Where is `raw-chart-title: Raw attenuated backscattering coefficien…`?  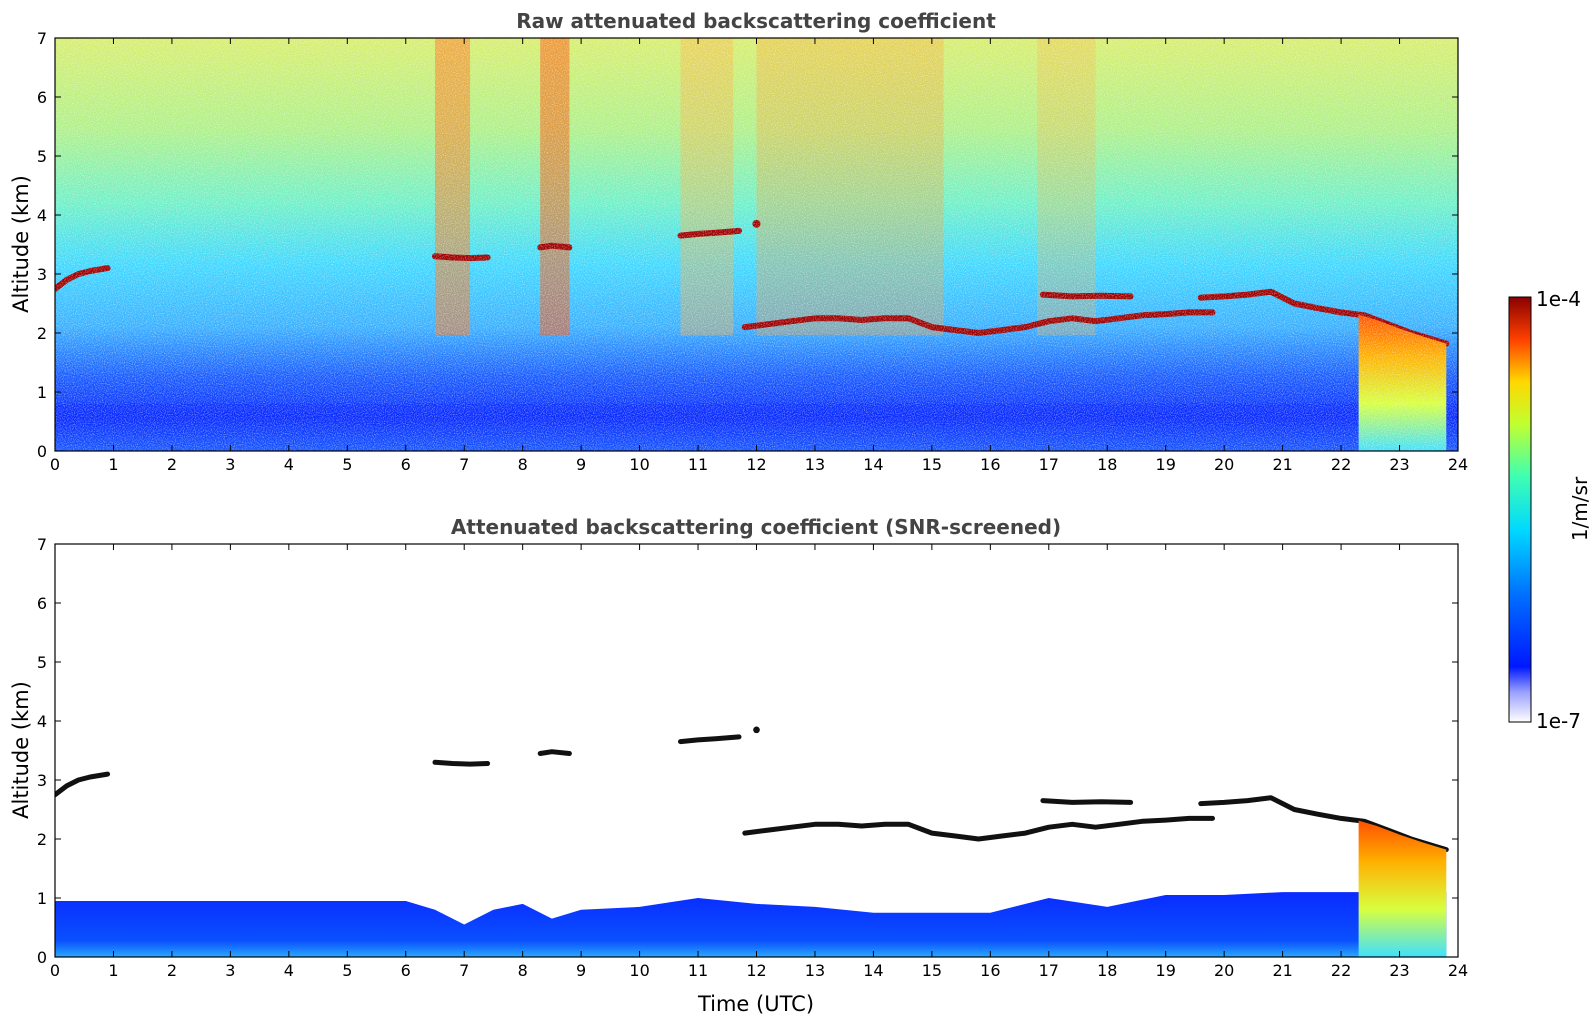
raw-chart-title: Raw attenuated backscattering coefficien… is located at coordinates (756, 21).